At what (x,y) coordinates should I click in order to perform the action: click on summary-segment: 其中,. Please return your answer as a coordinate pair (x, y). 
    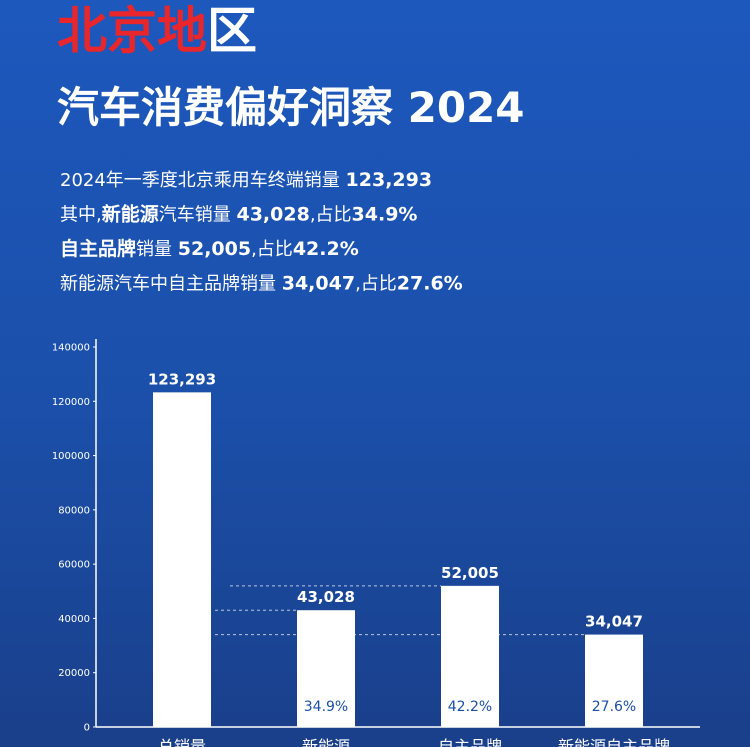
    Looking at the image, I should click on (81, 215).